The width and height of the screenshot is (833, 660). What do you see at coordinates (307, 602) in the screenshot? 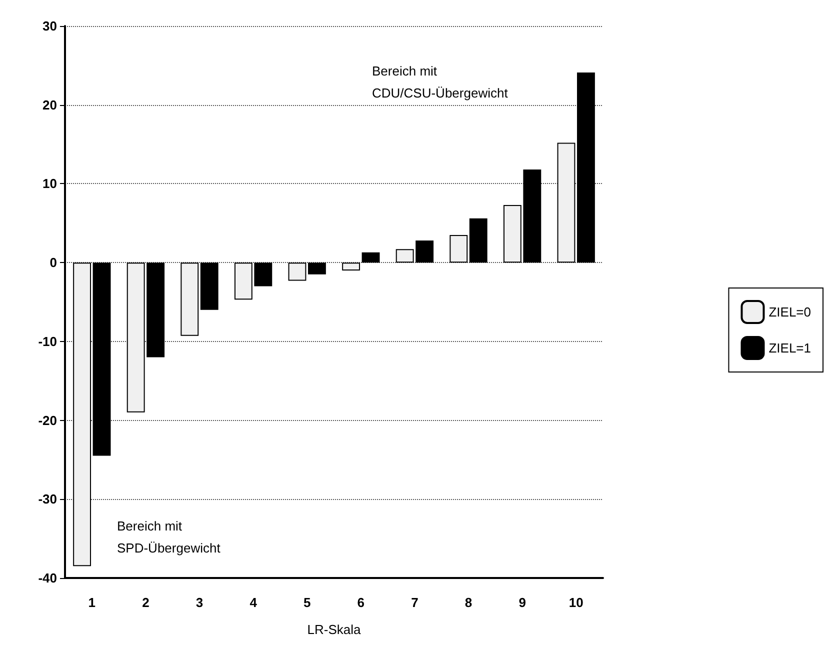
I see `x-tick-label: 5` at bounding box center [307, 602].